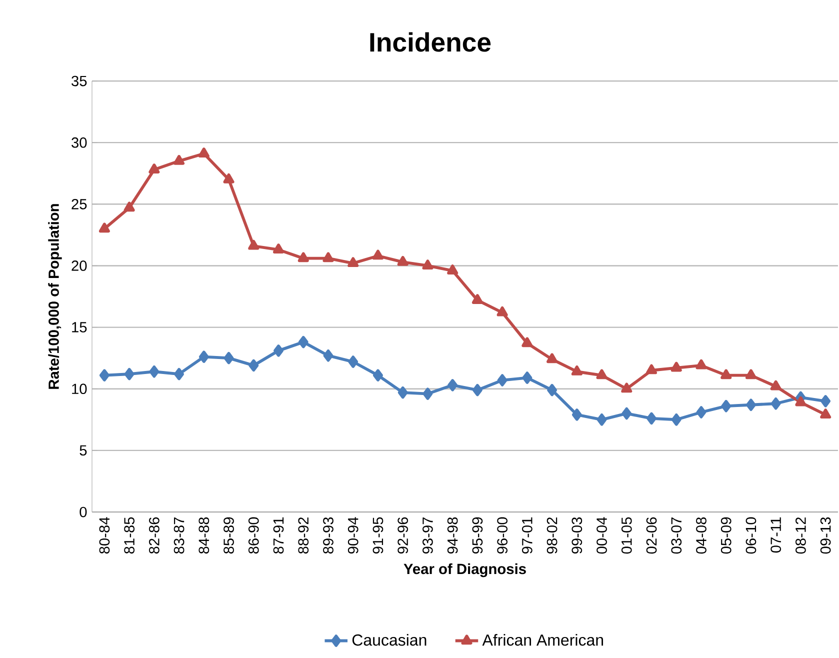  Describe the element at coordinates (229, 535) in the screenshot. I see `x-tick-label: 85-89` at that location.